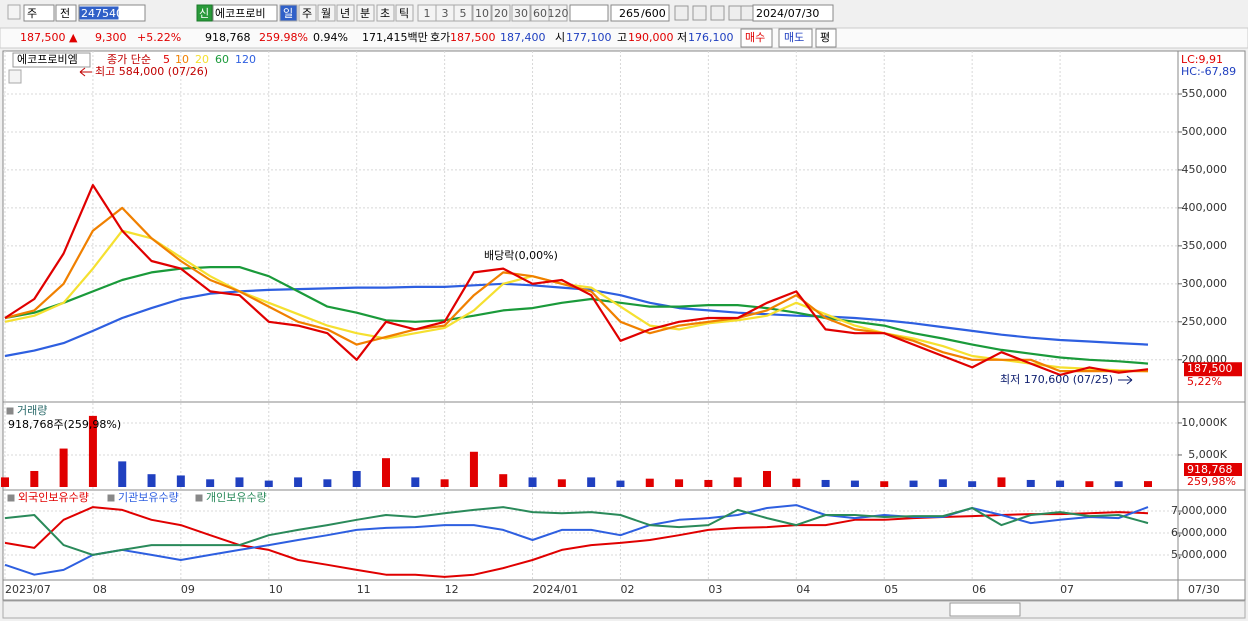  Describe the element at coordinates (560, 37) in the screenshot. I see `info-open-label: 시` at that location.